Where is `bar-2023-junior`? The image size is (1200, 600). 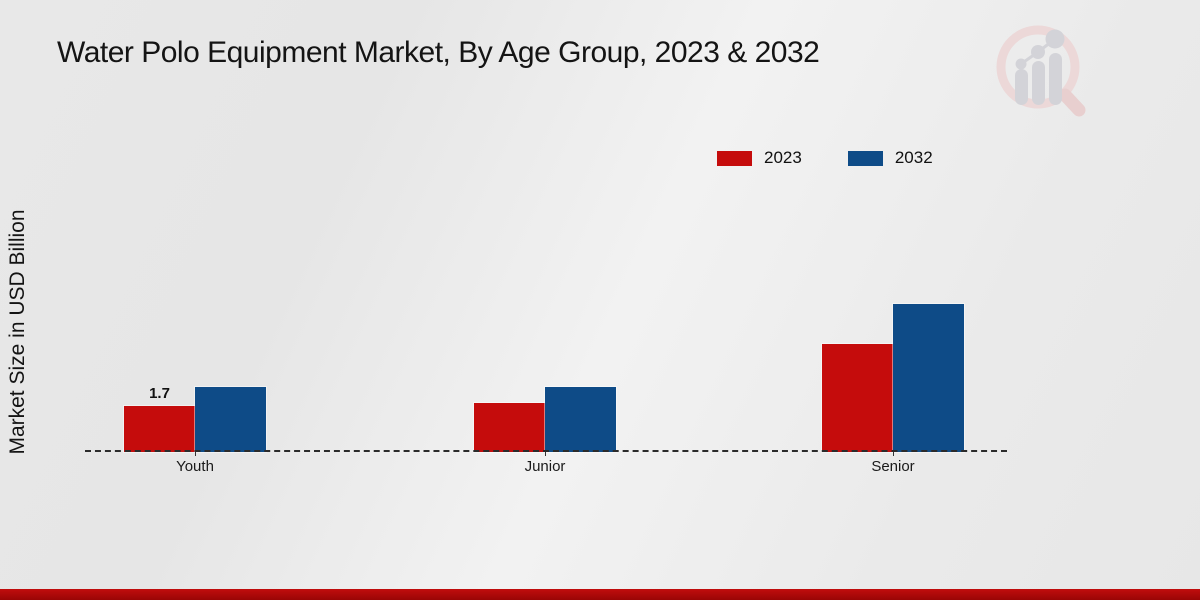
bar-2023-junior is located at coordinates (509, 427).